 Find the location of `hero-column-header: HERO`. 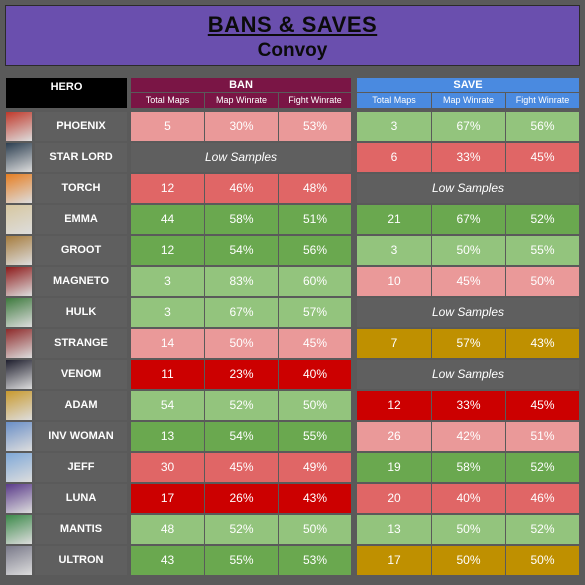

hero-column-header: HERO is located at coordinates (66, 93).